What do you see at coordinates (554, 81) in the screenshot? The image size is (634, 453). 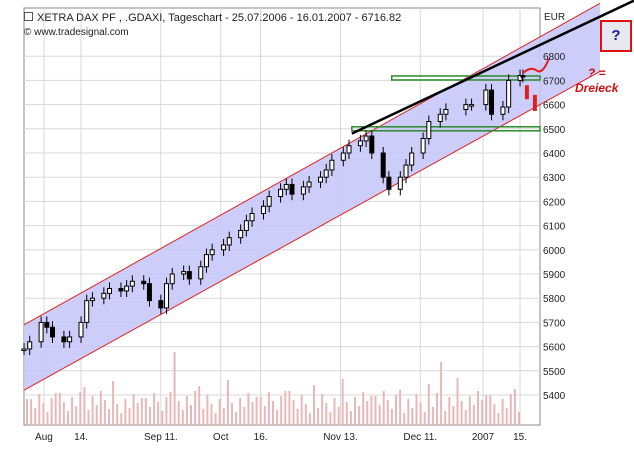 I see `y-tick-label: 6700` at bounding box center [554, 81].